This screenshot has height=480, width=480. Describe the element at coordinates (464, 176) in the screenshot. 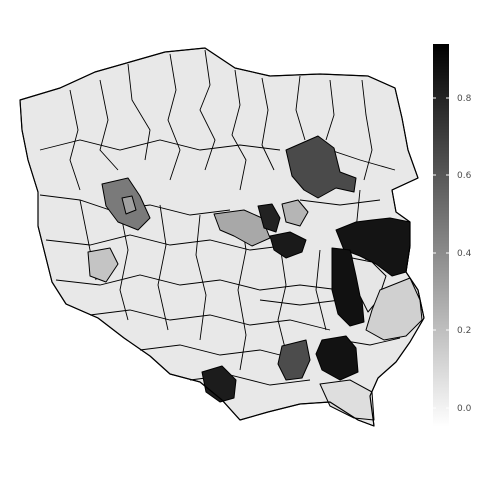

I see `colorbar-tick-label: 0.6` at that location.